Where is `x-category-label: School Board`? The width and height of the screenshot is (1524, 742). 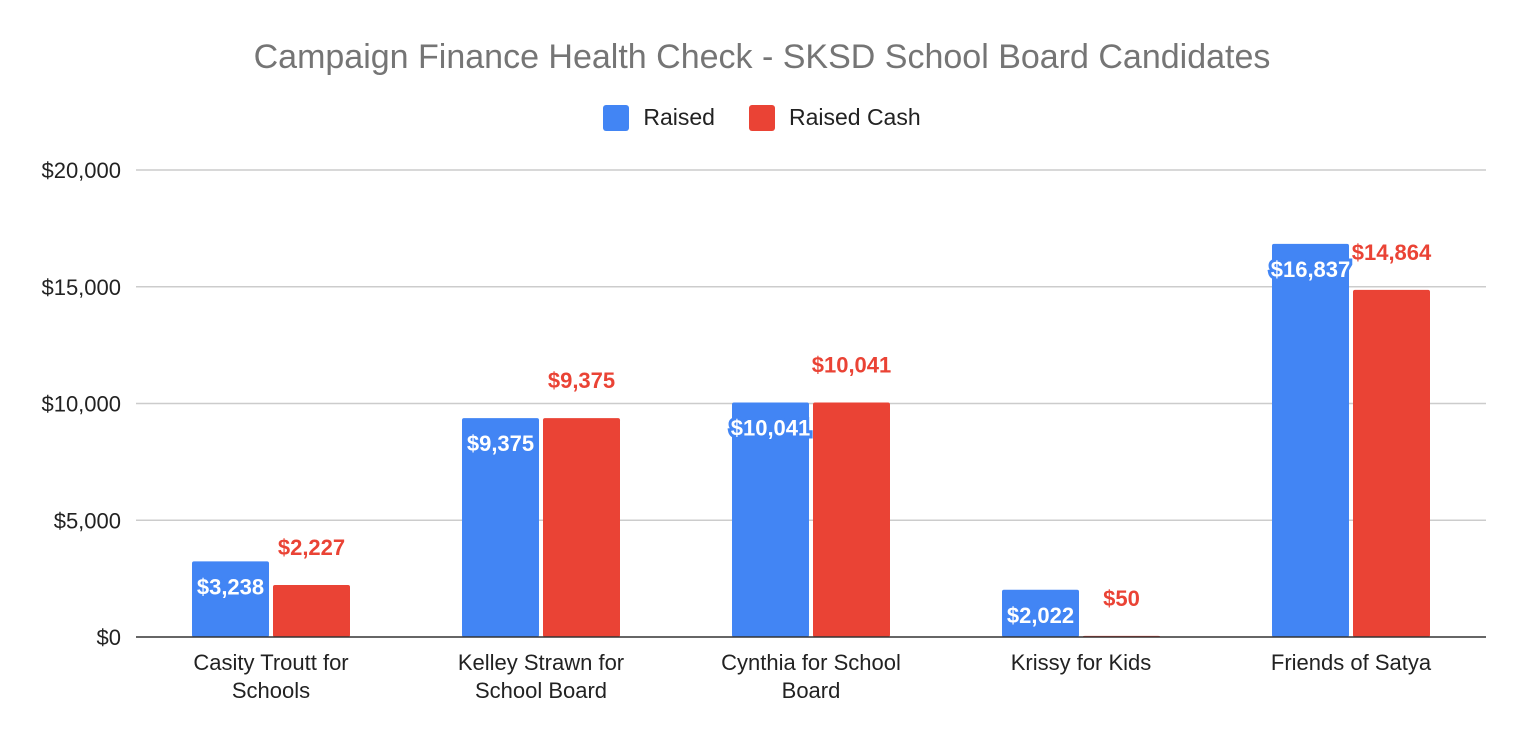
x-category-label: School Board is located at coordinates (541, 690).